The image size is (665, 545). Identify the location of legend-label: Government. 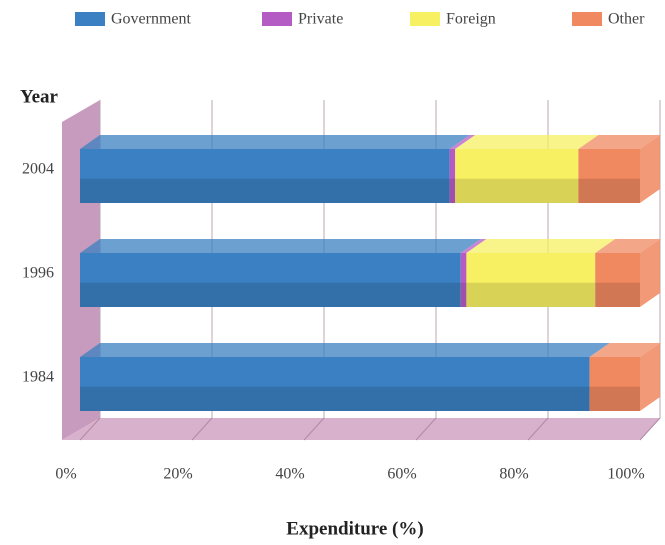
(151, 19).